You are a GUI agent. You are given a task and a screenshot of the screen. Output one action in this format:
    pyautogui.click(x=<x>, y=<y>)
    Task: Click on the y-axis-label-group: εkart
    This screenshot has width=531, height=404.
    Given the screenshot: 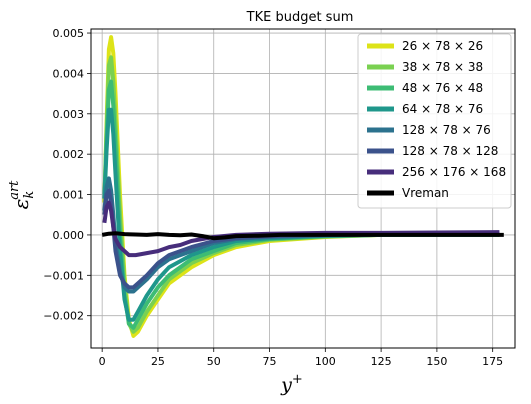 What is the action you would take?
    pyautogui.click(x=22, y=195)
    